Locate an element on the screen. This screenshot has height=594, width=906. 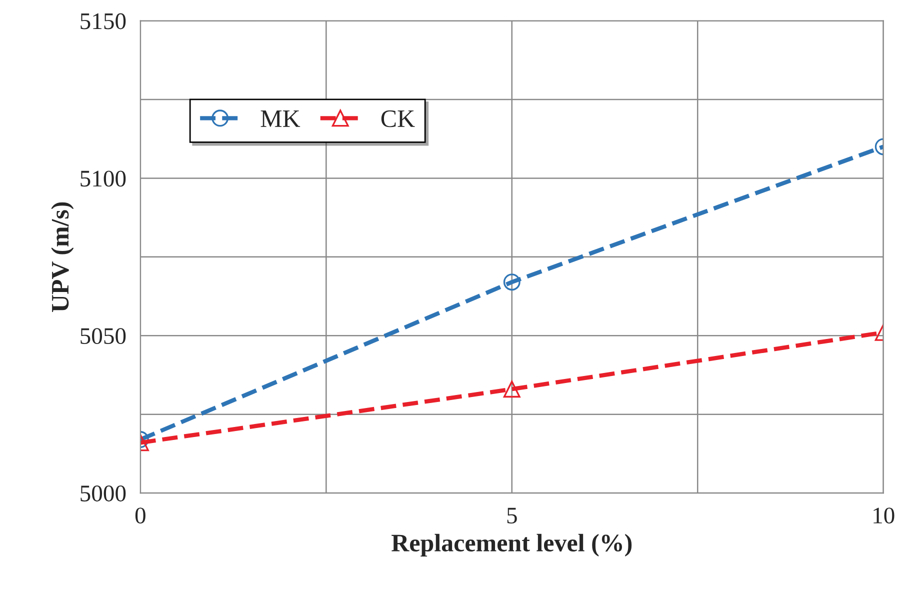
y-axis-title: UPV (m/s) is located at coordinates (62, 257).